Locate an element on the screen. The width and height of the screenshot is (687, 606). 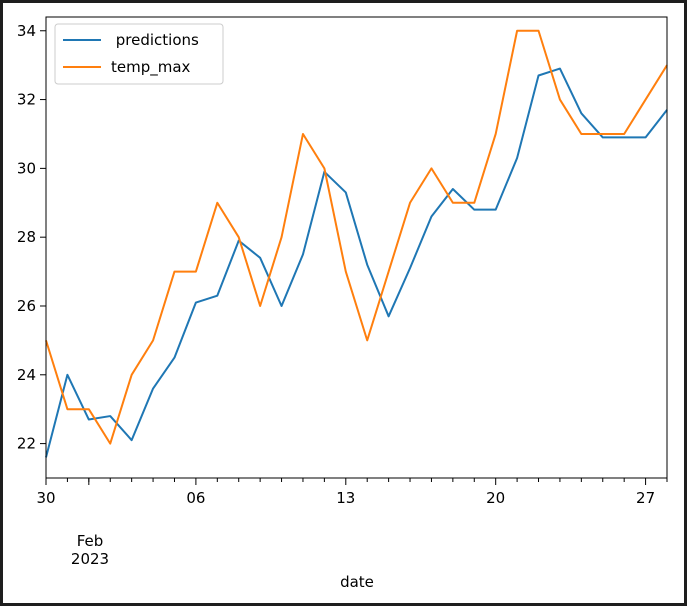
legend-label-predictions: predictions is located at coordinates (155, 40).